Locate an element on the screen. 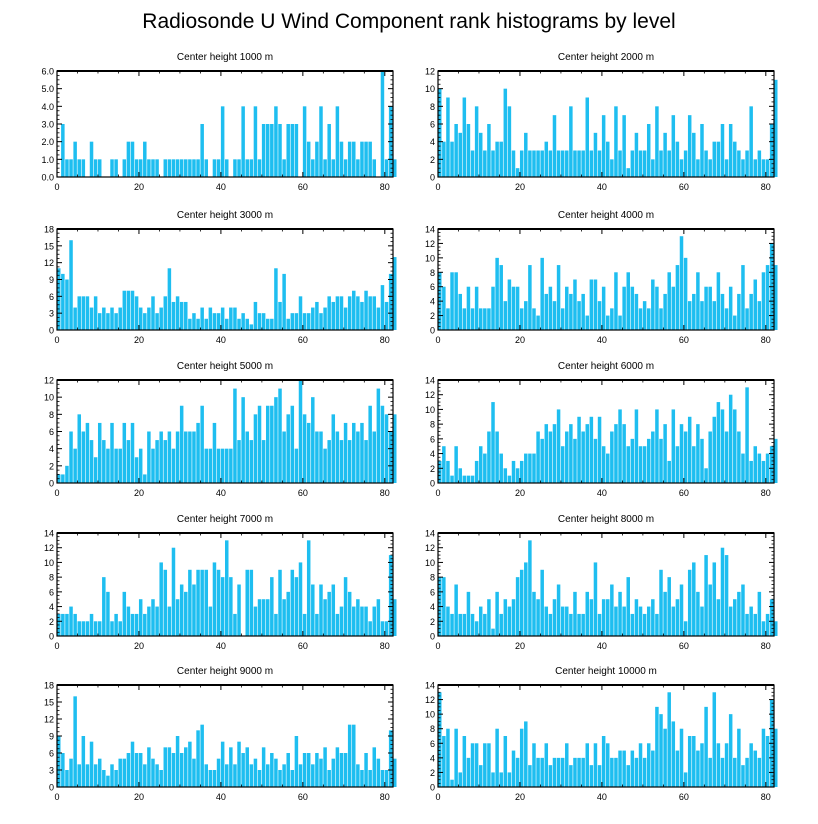 The width and height of the screenshot is (818, 824). x-tick-label: 0 is located at coordinates (56, 493).